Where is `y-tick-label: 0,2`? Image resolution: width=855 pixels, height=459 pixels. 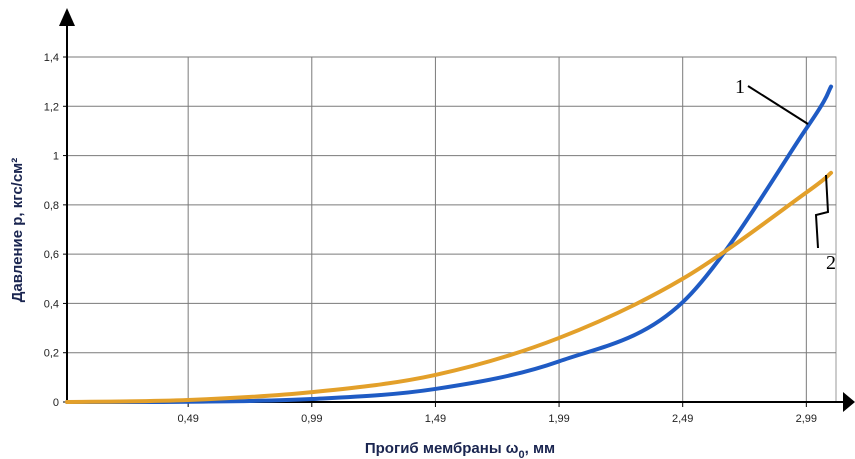 y-tick-label: 0,2 is located at coordinates (51, 354).